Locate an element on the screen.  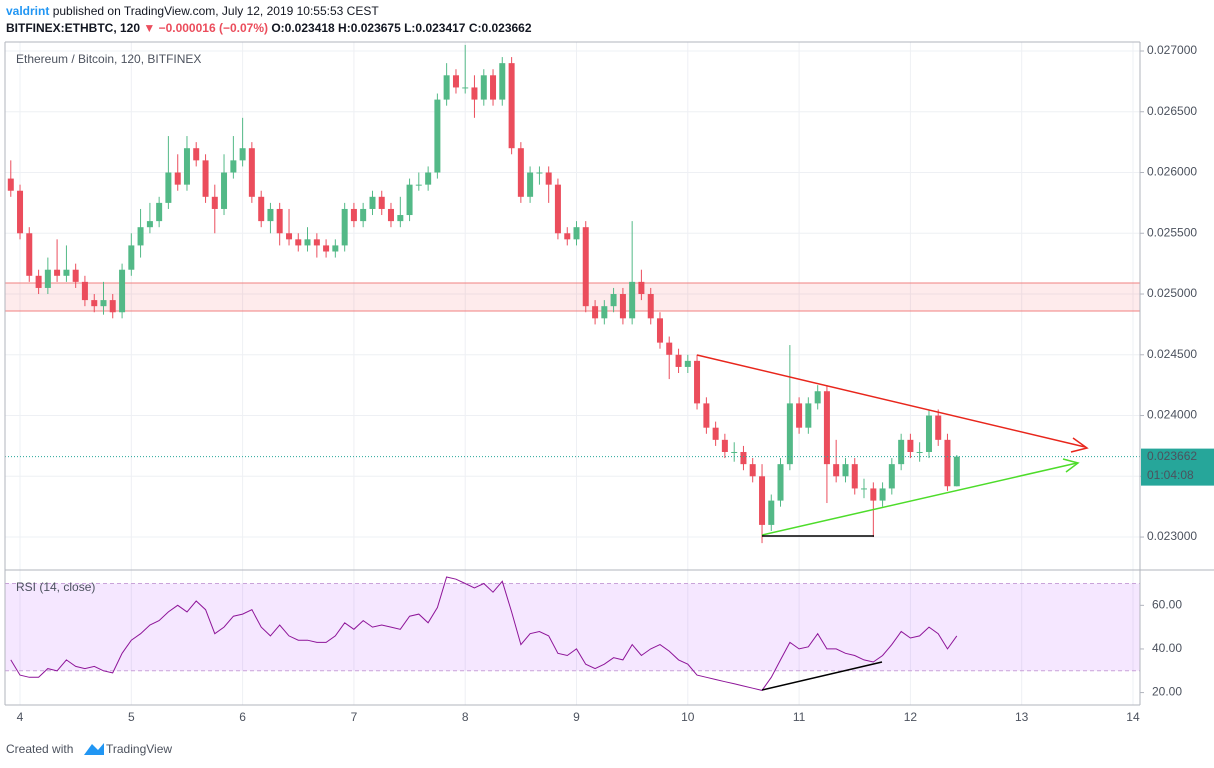
symbol: BITFINEX:ETHBTC, 120 is located at coordinates (73, 28).